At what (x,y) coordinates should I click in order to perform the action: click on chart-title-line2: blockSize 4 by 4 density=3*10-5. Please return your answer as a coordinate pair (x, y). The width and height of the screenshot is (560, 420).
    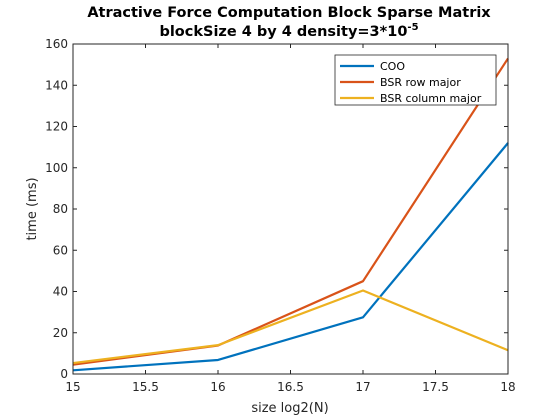
    Looking at the image, I should click on (288, 31).